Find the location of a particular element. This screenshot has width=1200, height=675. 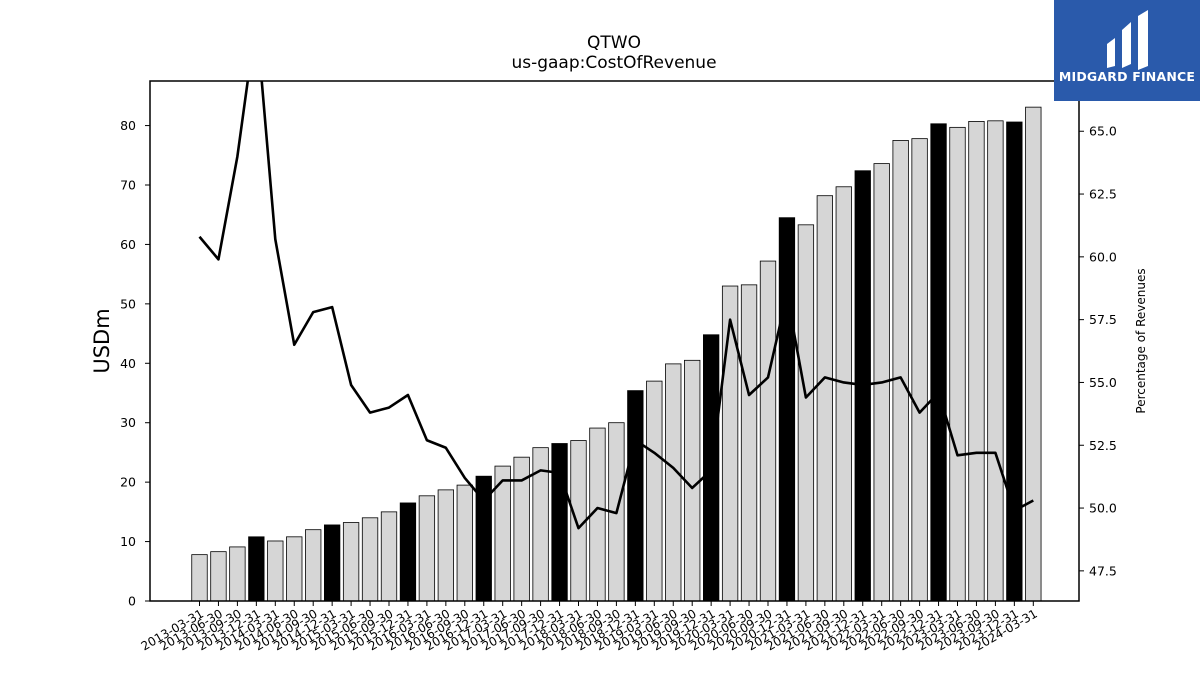

y-tick-label: 50 is located at coordinates (128, 303).